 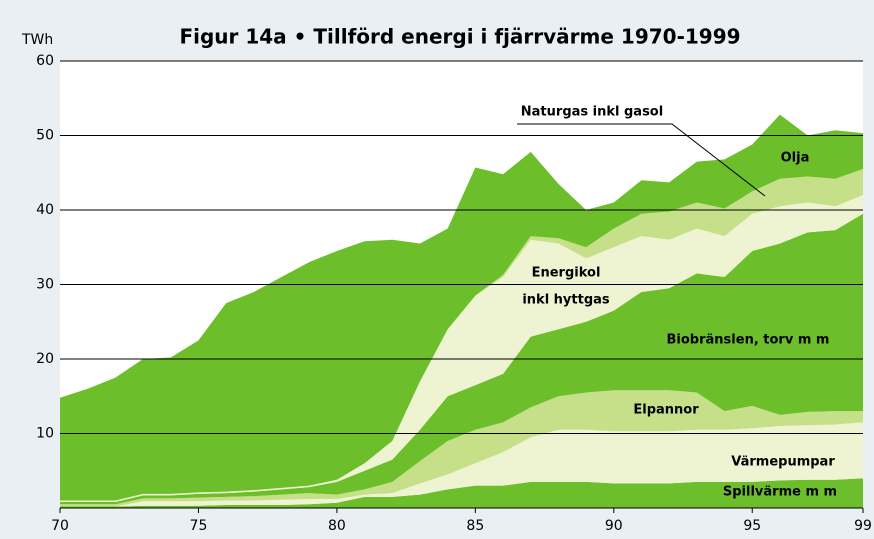 I want to click on x-tick-label: 70, so click(x=60, y=526).